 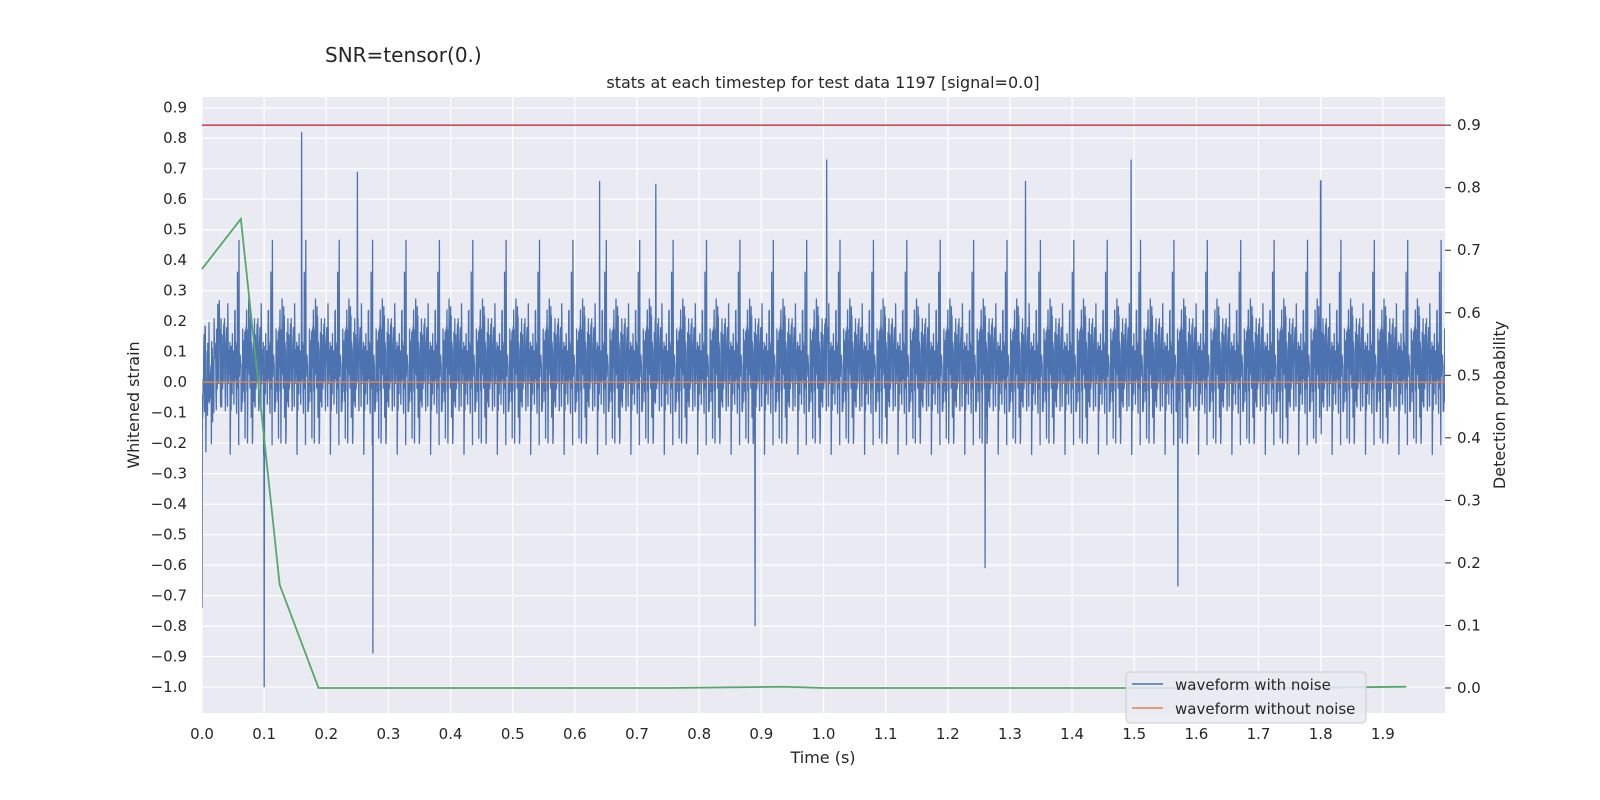 What do you see at coordinates (513, 734) in the screenshot?
I see `x-tick-label: 0.5` at bounding box center [513, 734].